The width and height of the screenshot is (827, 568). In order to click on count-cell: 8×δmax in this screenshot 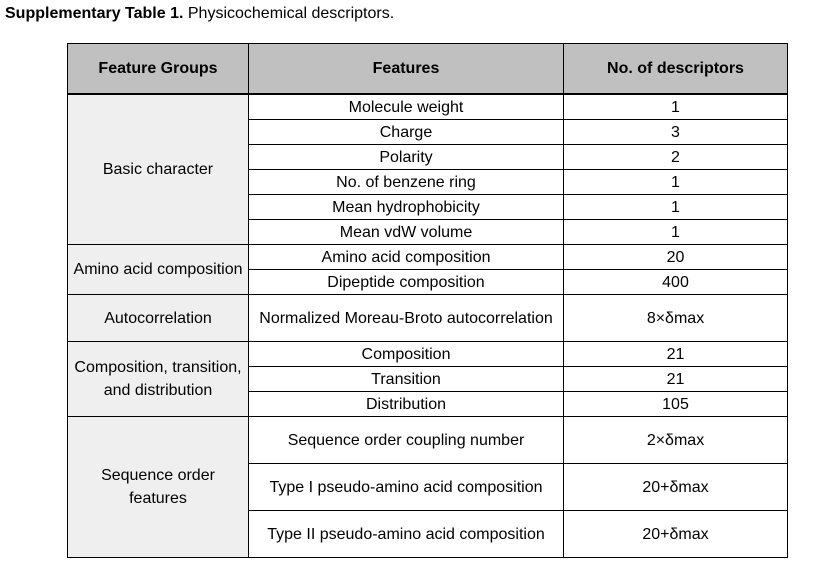, I will do `click(675, 318)`.